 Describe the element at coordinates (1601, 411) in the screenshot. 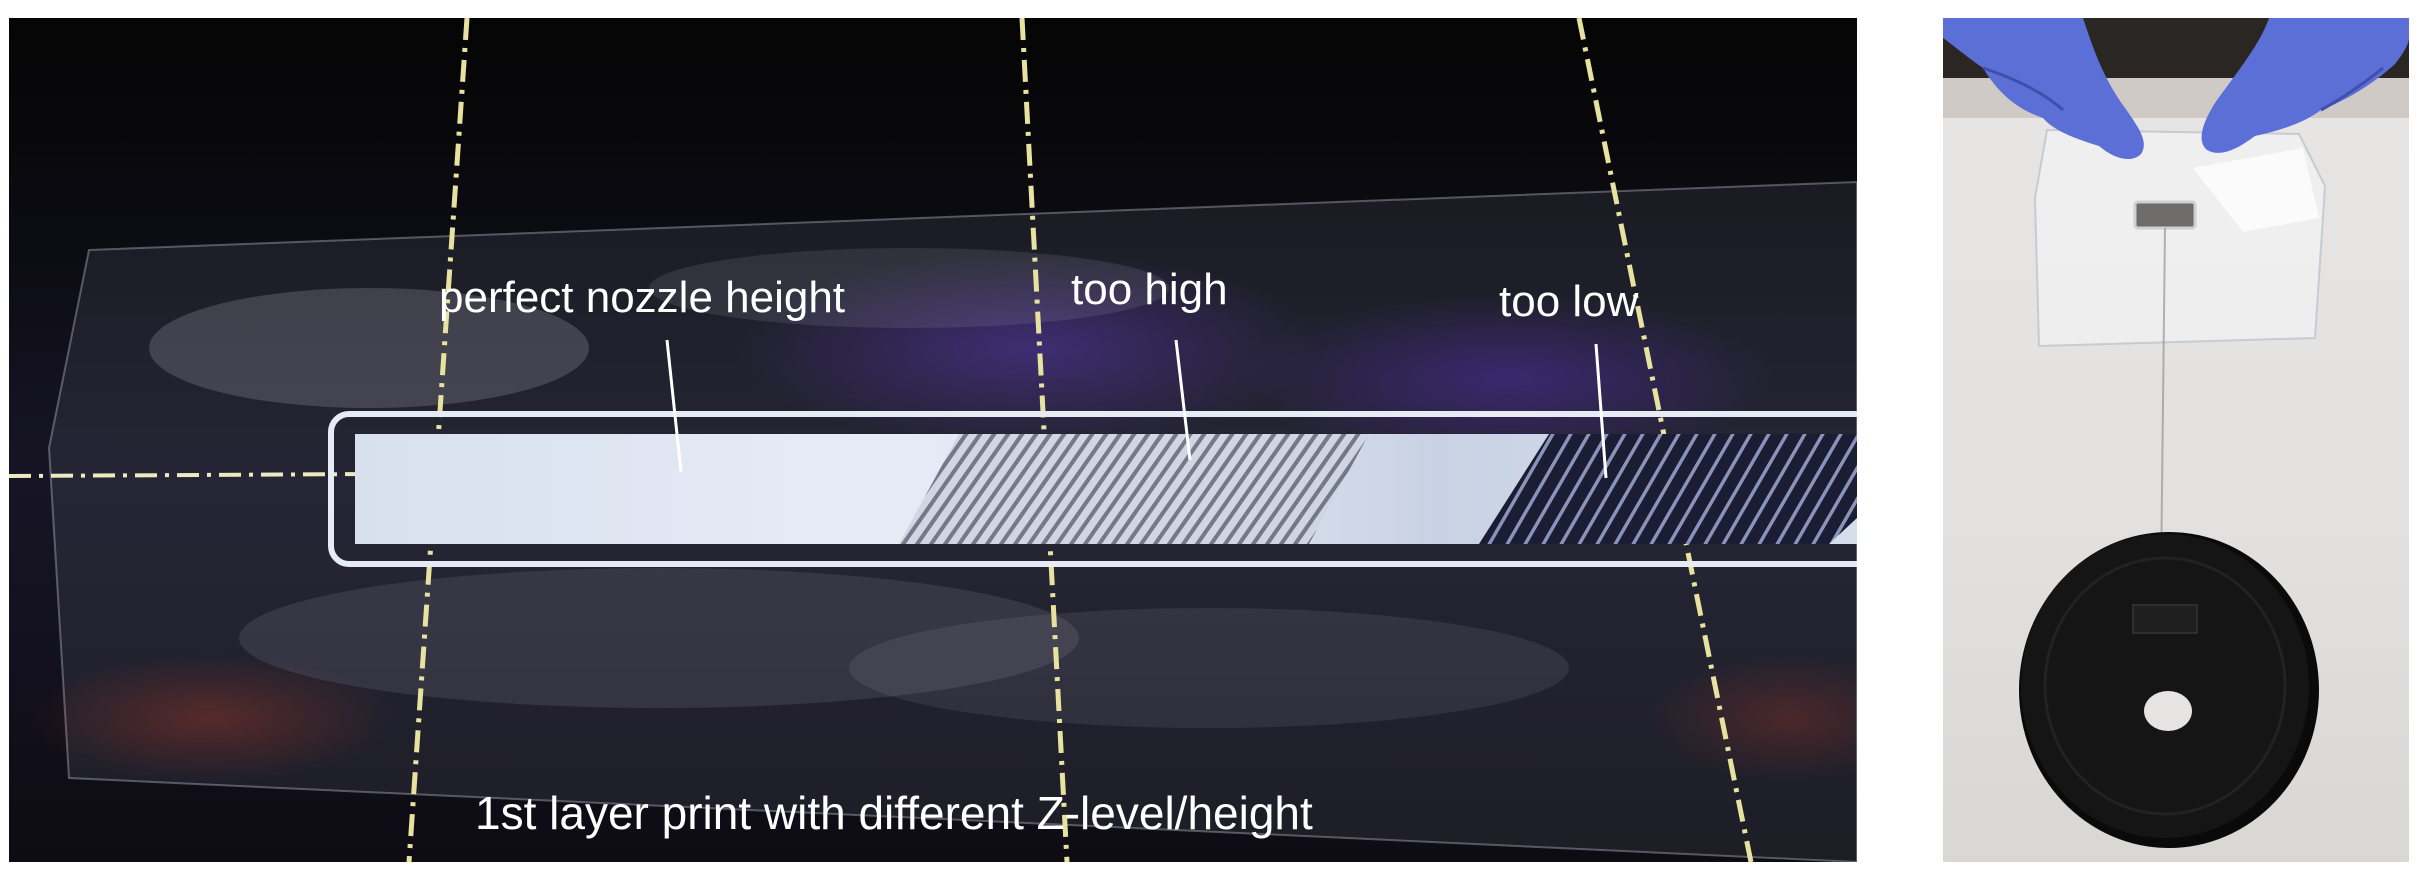

I see `too-low-pointer` at that location.